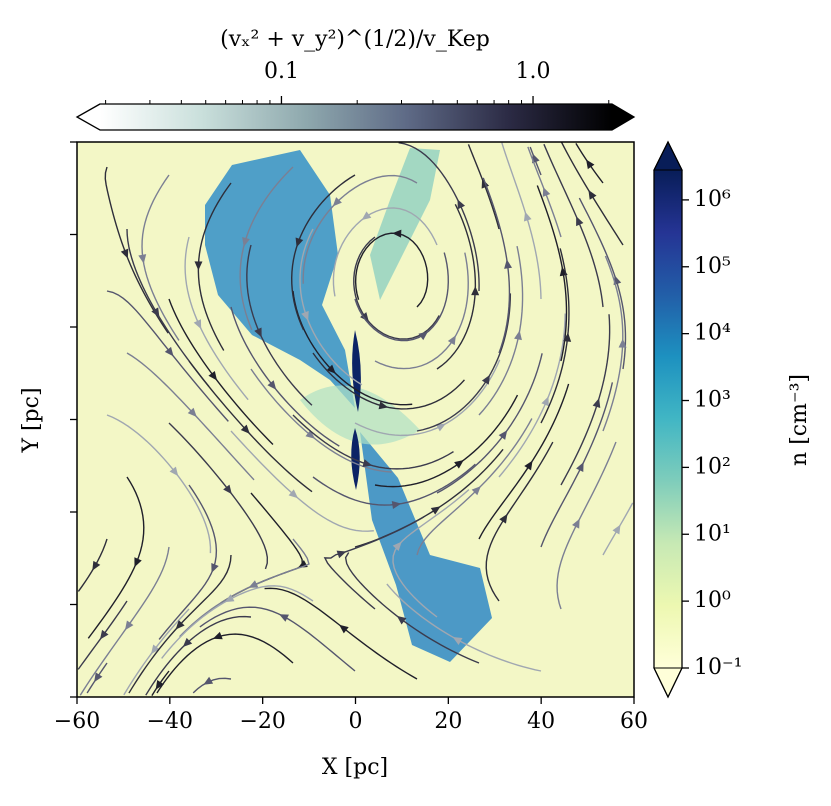 The image size is (831, 806). Describe the element at coordinates (355, 39) in the screenshot. I see `colorbar2-label: (vₓ² + v_y²)^(1/2)/v_Kep` at that location.